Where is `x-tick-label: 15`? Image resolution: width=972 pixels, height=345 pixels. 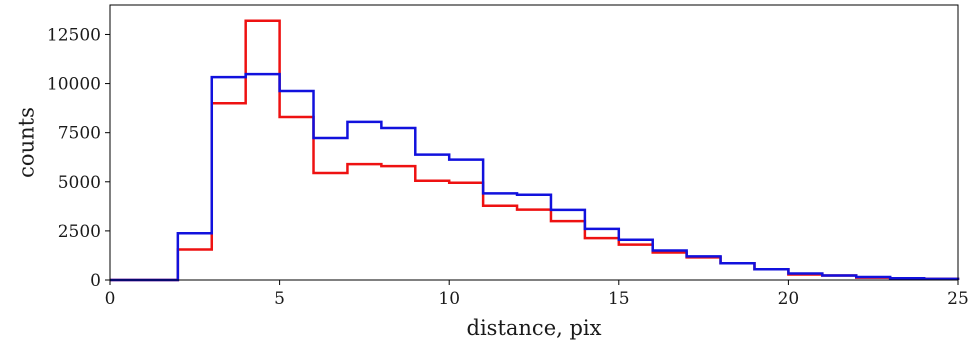
x-tick-label: 15 is located at coordinates (619, 299).